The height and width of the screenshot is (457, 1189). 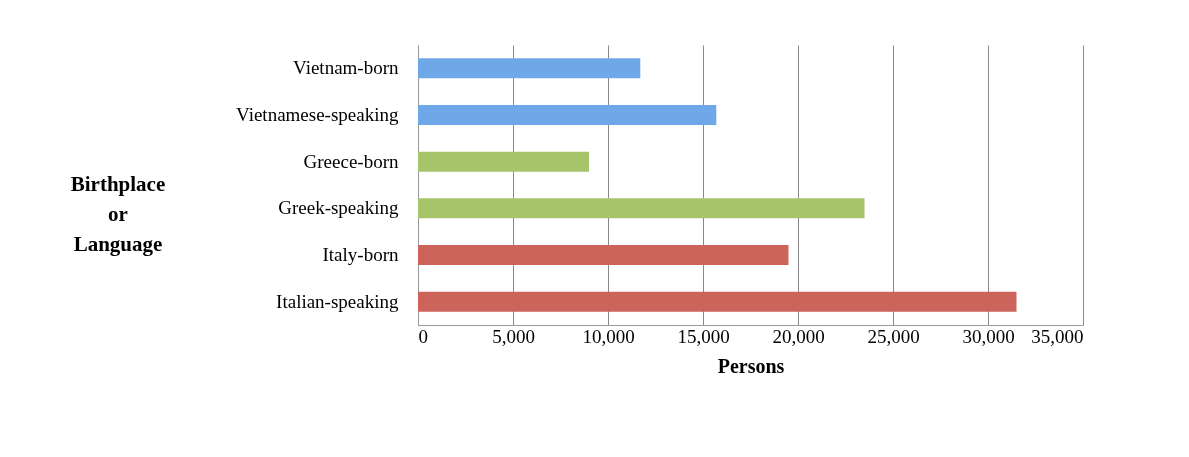 I want to click on x-axis-title: Persons, so click(x=751, y=365).